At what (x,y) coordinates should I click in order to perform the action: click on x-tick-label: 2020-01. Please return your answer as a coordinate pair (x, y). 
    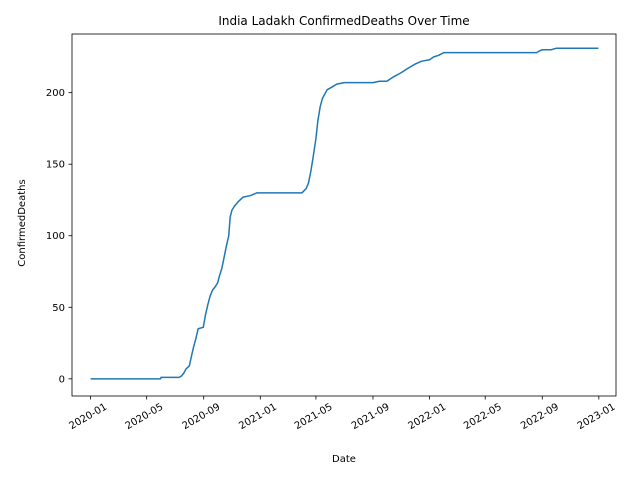
    Looking at the image, I should click on (88, 417).